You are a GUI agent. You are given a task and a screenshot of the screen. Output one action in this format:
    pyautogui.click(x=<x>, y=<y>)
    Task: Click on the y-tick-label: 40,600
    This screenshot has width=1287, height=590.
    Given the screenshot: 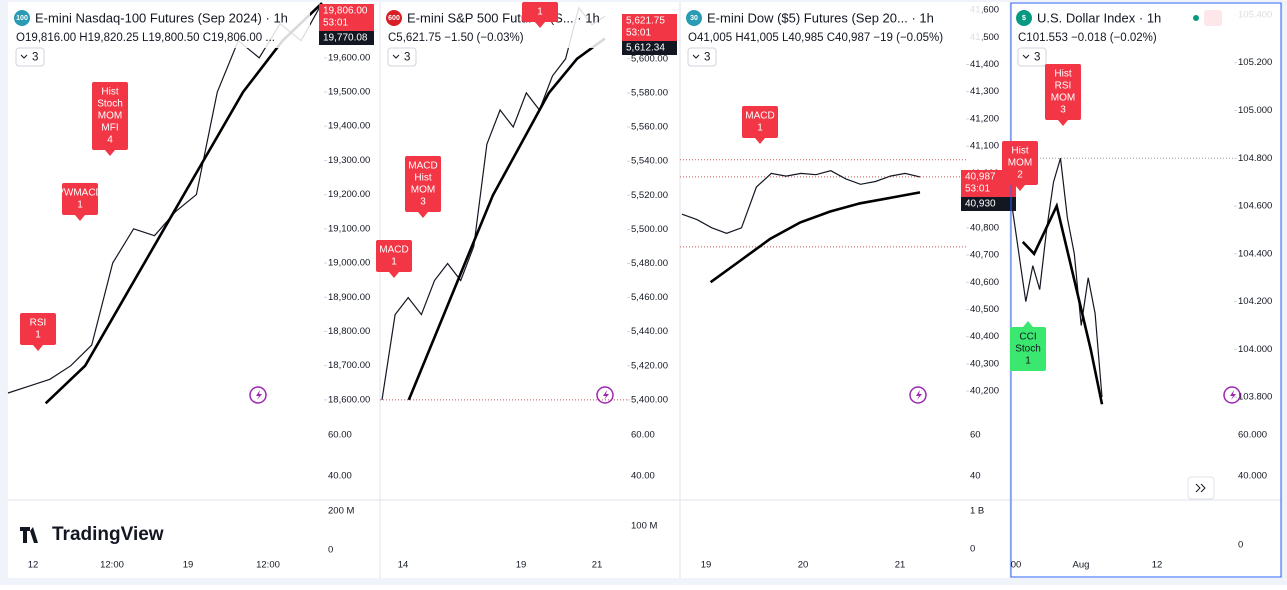 What is the action you would take?
    pyautogui.click(x=984, y=282)
    